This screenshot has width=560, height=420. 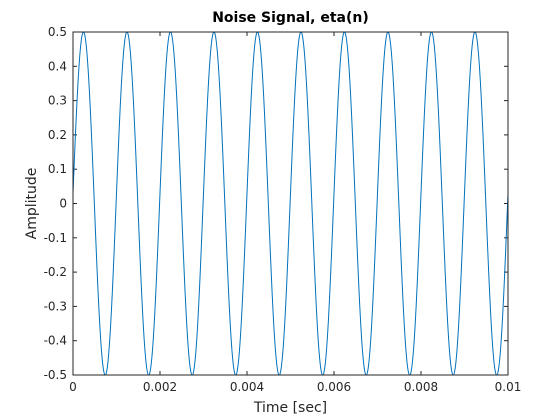 What do you see at coordinates (508, 387) in the screenshot?
I see `x-tick-label: 0.01` at bounding box center [508, 387].